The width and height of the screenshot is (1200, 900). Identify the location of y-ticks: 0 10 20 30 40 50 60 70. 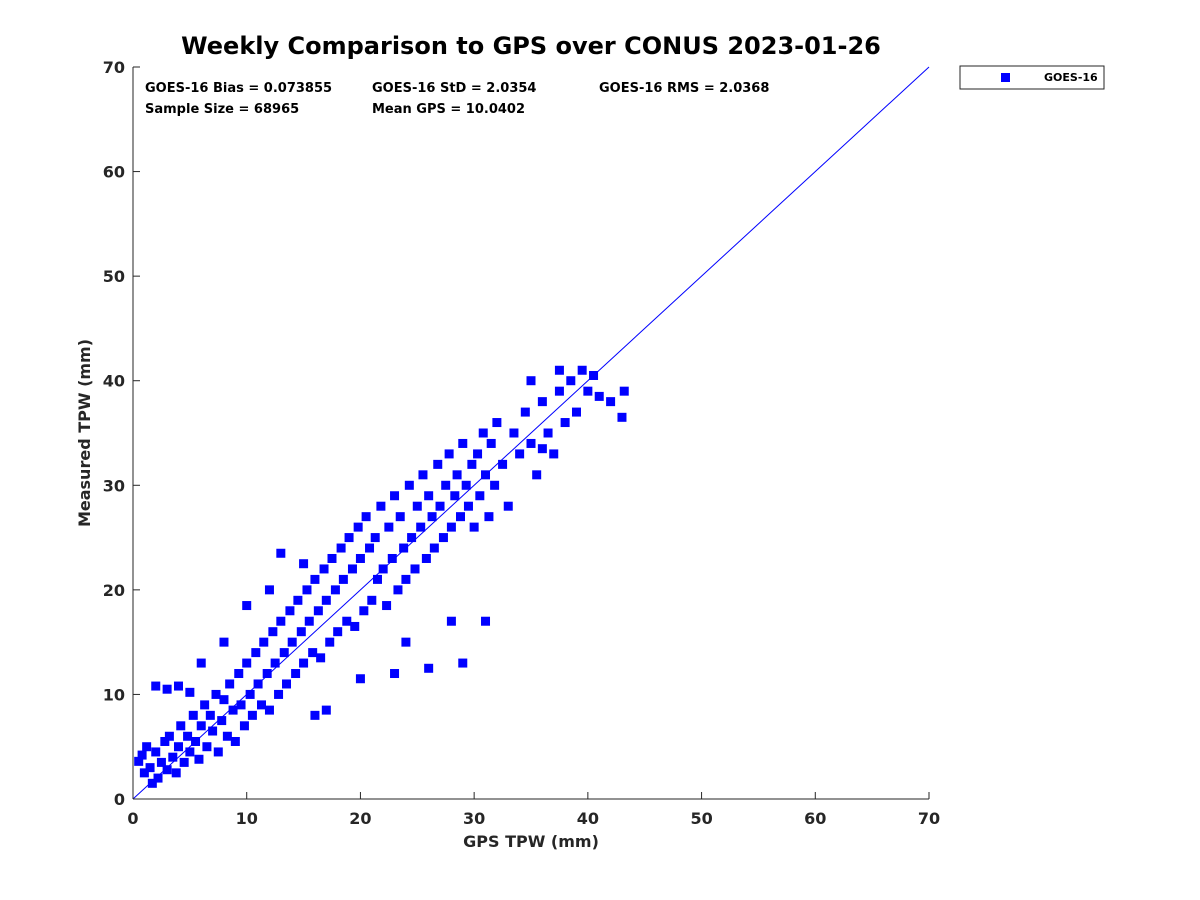
(121, 433).